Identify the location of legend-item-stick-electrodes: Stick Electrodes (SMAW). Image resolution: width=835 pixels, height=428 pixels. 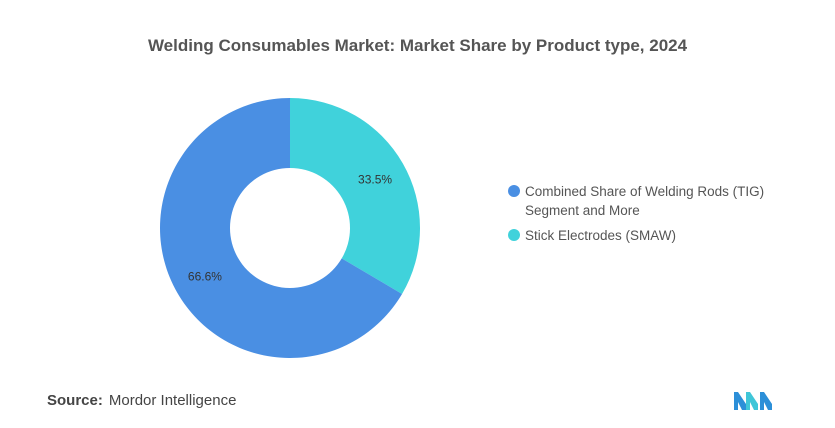
(658, 235).